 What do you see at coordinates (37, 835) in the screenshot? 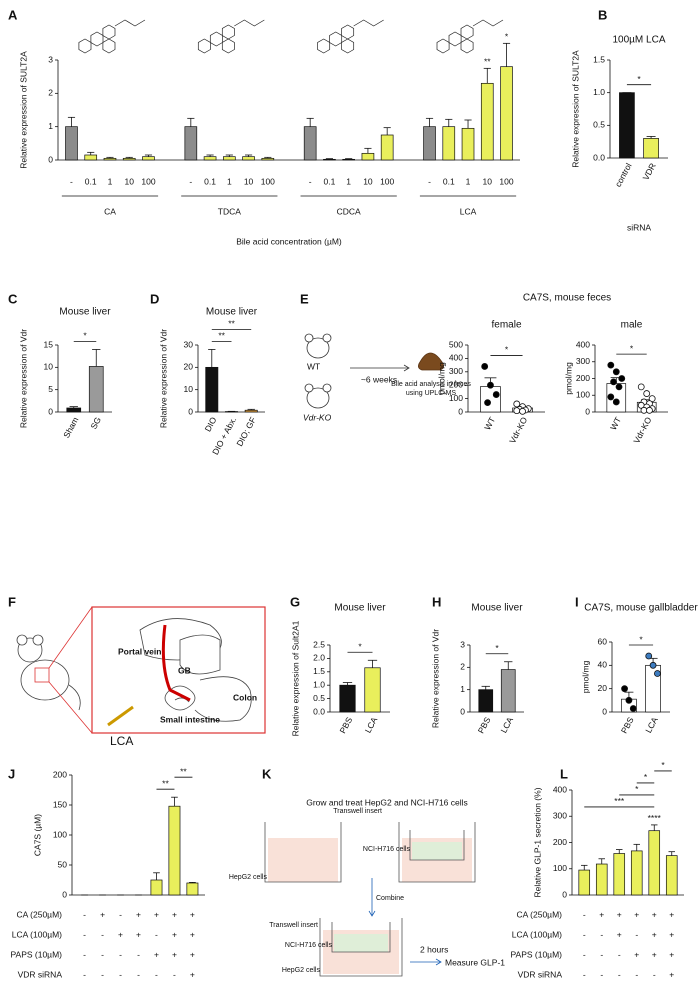
I see `y-axis-label: CA7S (µM)` at bounding box center [37, 835].